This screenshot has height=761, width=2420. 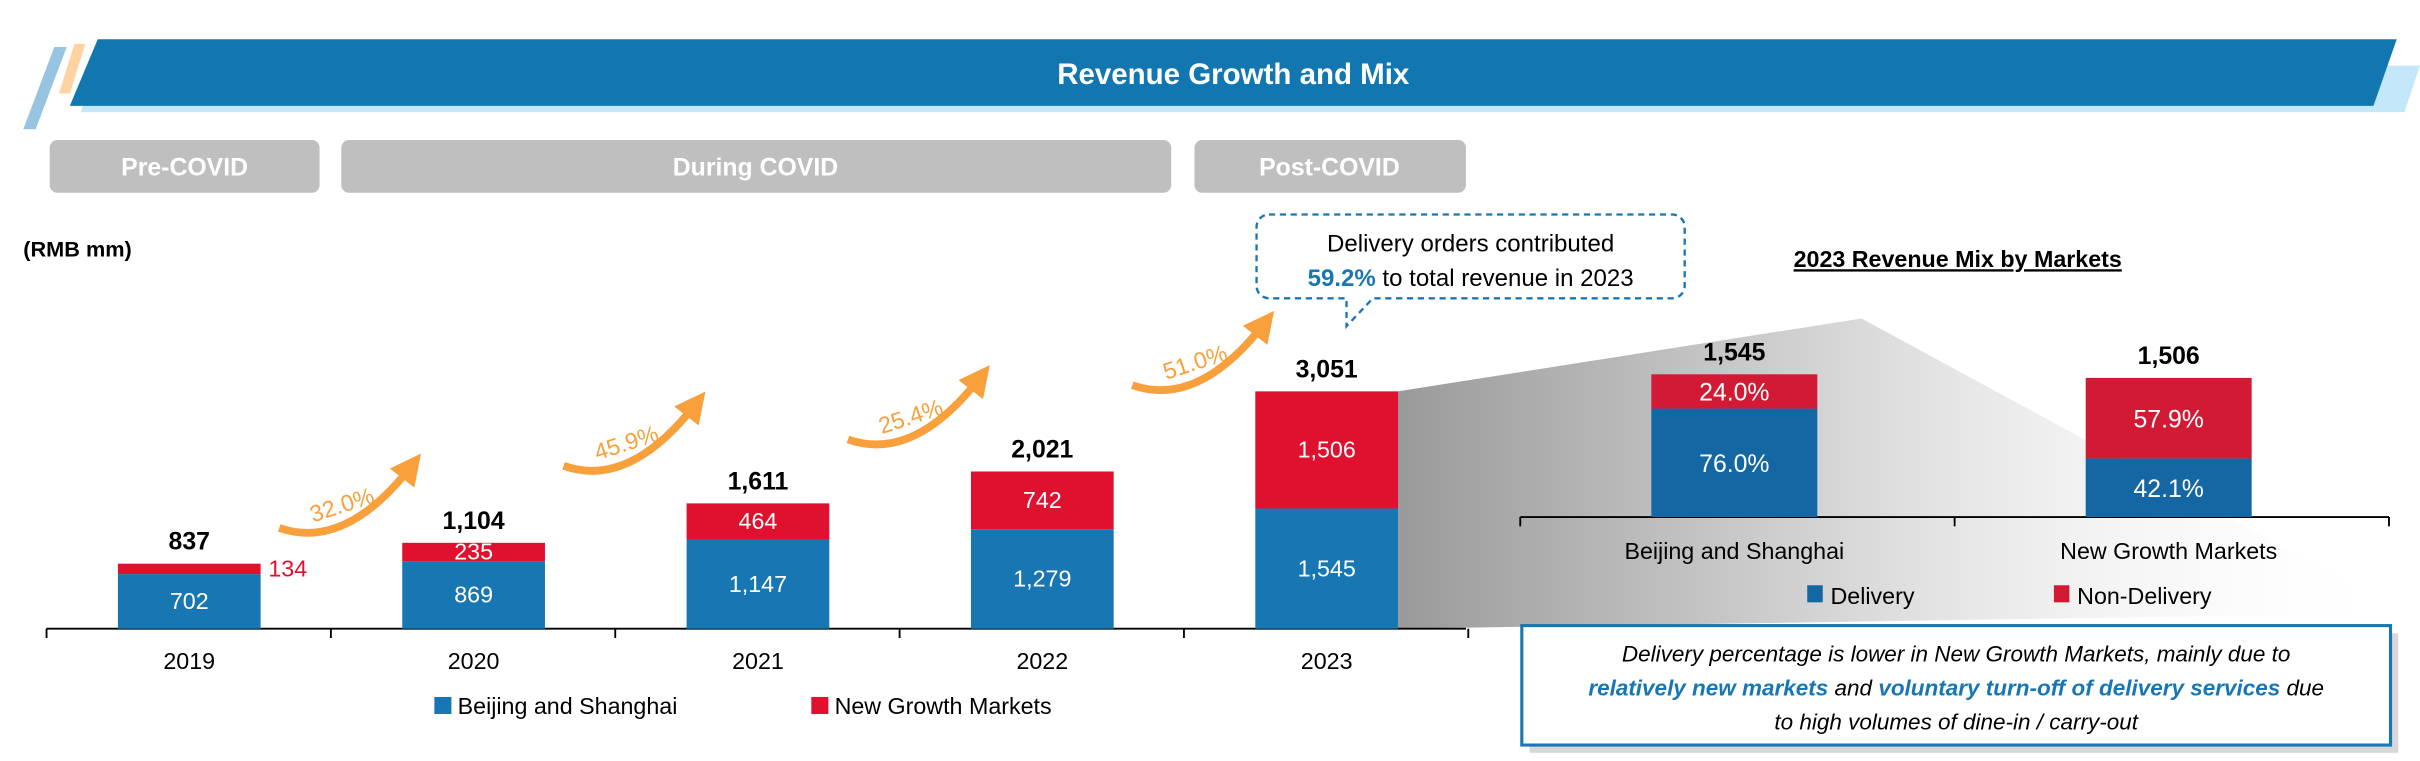 I want to click on legend-label: New Growth Markets, so click(x=943, y=706).